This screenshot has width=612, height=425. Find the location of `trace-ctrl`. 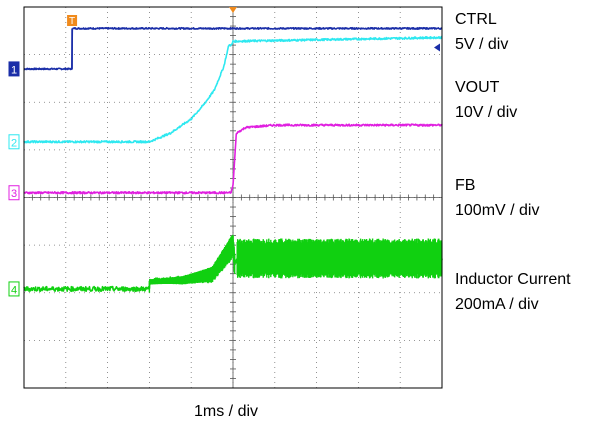

trace-ctrl is located at coordinates (233, 48).